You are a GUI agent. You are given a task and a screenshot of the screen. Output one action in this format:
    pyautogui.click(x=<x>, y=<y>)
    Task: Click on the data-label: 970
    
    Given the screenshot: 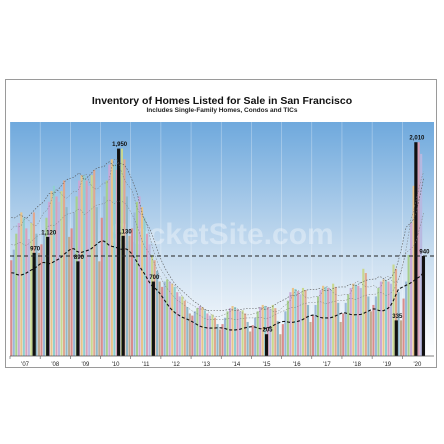 What is the action you would take?
    pyautogui.click(x=35, y=249)
    